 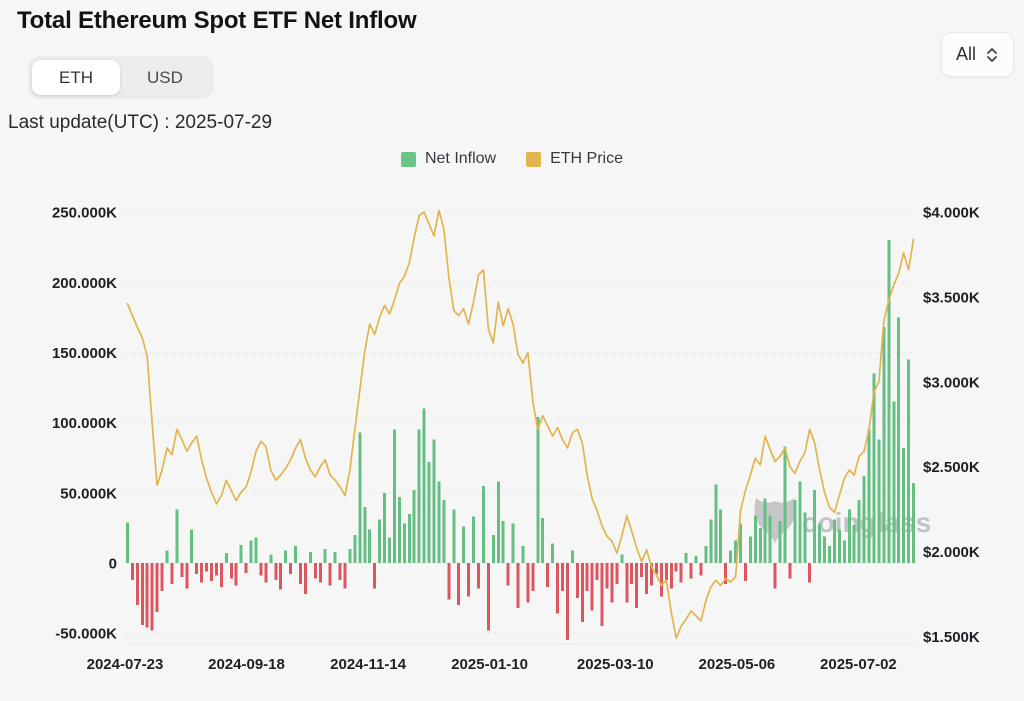 I want to click on legend-item-eth-price: ETH Price, so click(x=574, y=159).